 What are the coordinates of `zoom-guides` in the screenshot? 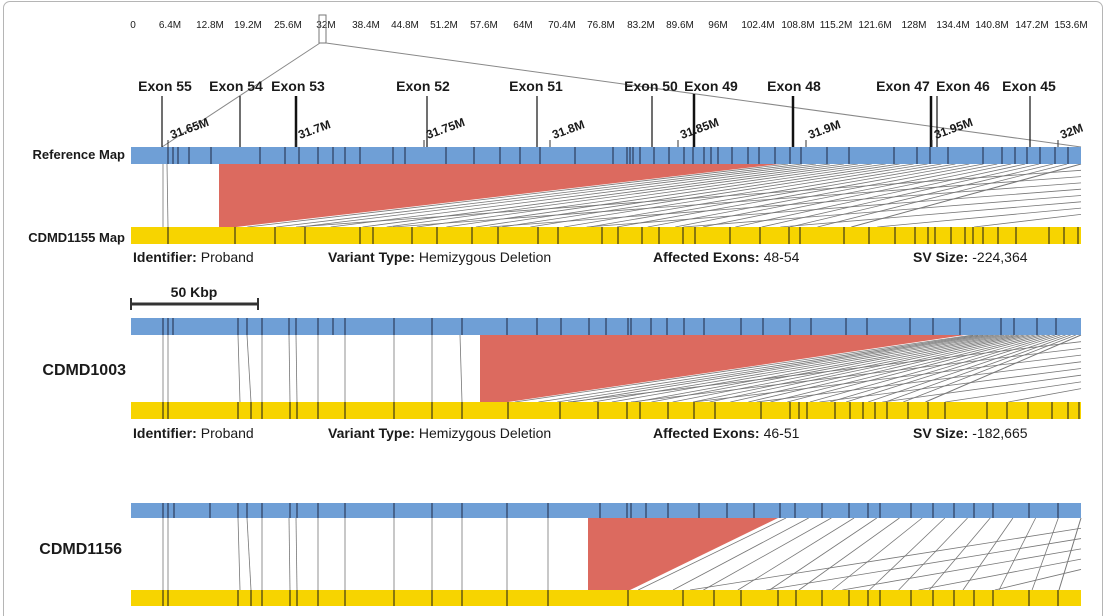 It's located at (621, 95).